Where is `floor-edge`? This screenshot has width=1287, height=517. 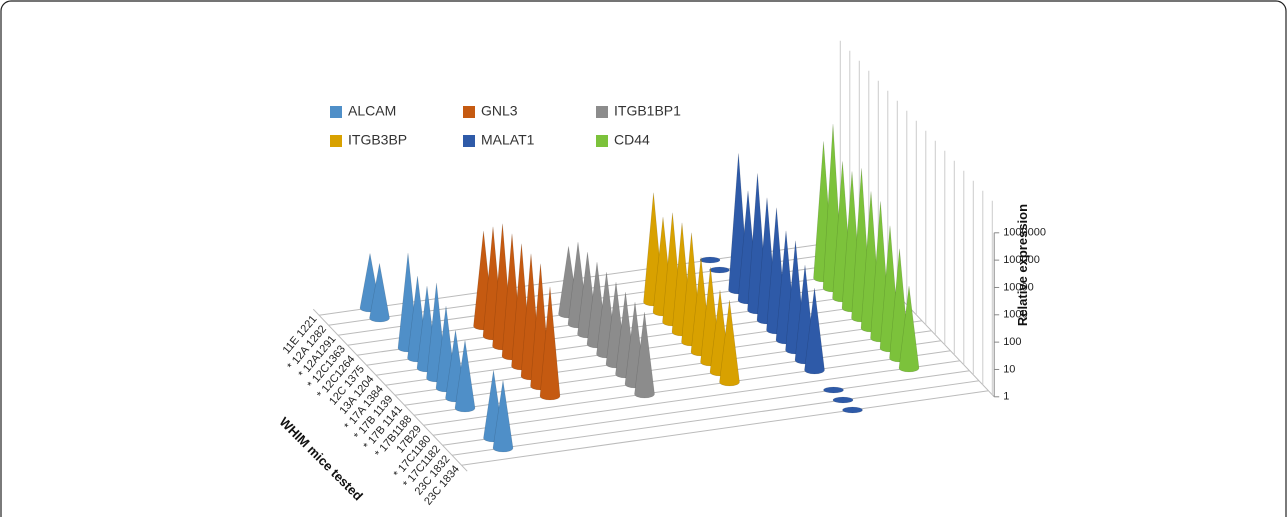
floor-edge is located at coordinates (390, 390).